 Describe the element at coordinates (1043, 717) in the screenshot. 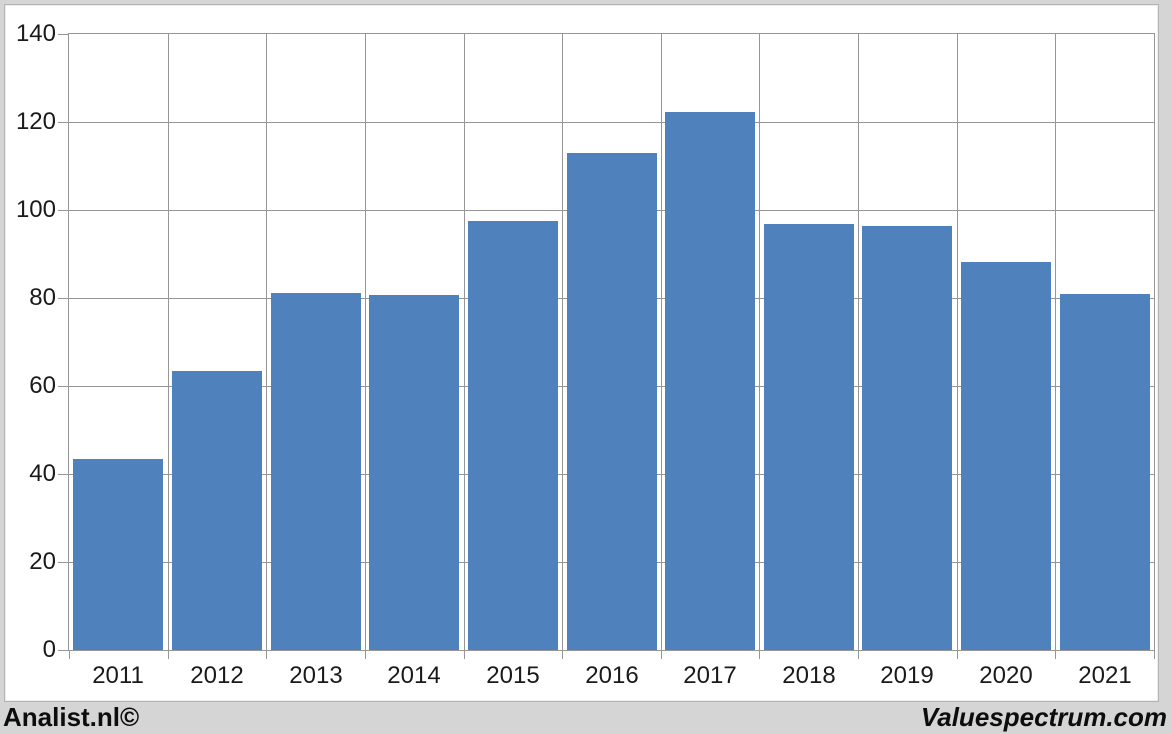

I see `source-credit-right: Valuespectrum.com` at that location.